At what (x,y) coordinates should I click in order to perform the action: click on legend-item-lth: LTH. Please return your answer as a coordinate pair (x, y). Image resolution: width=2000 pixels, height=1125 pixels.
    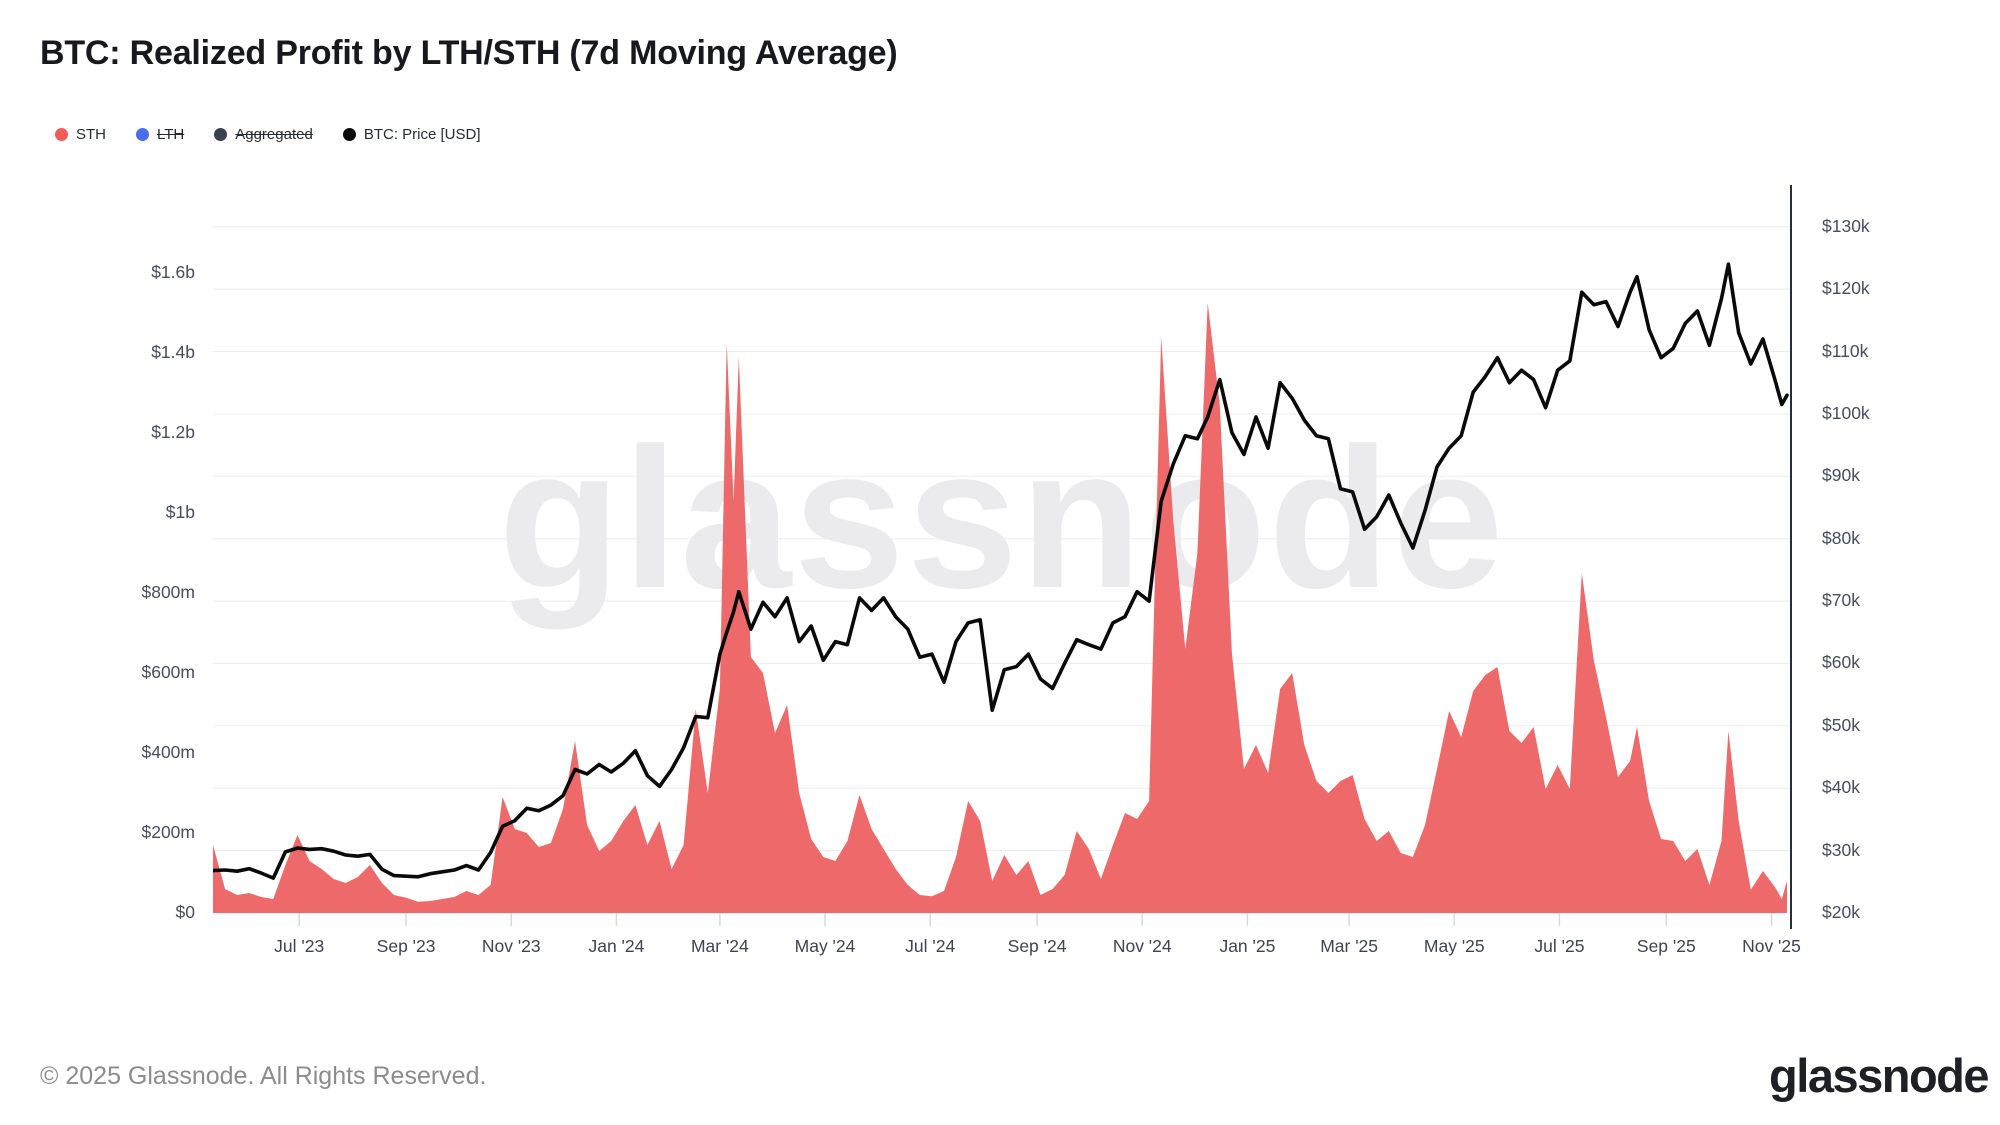
    Looking at the image, I should click on (160, 134).